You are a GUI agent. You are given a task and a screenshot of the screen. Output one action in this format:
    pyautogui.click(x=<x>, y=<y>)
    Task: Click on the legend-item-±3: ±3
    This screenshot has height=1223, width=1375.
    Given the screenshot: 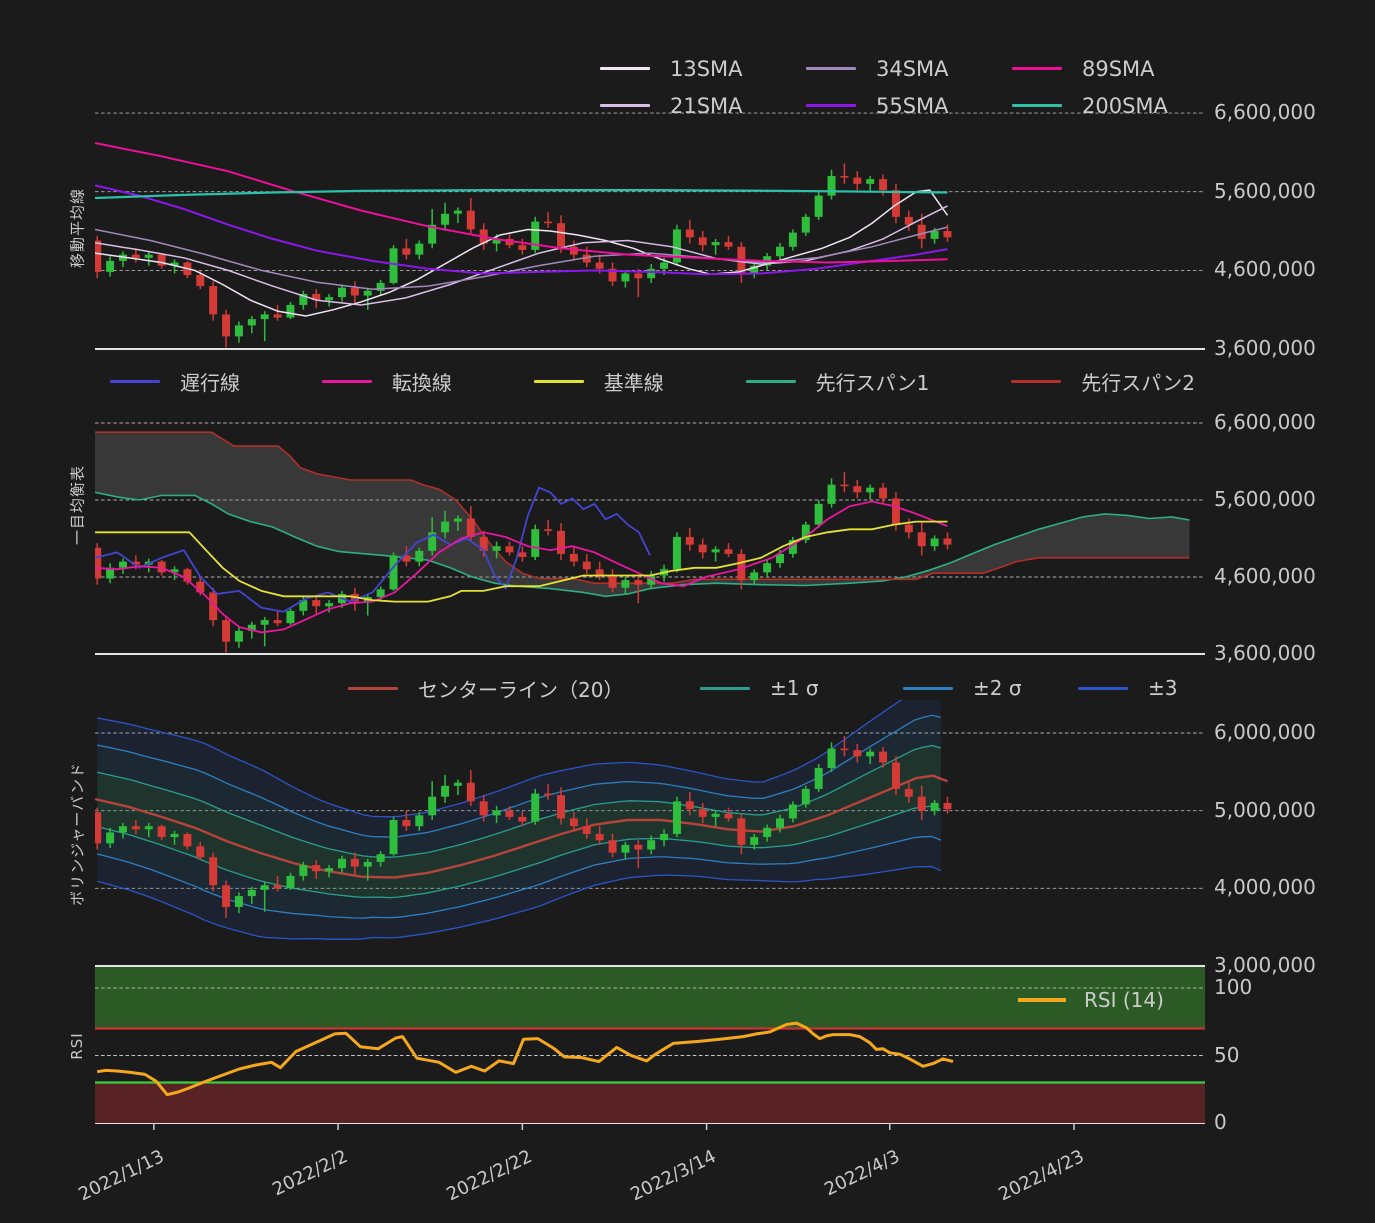 What is the action you would take?
    pyautogui.click(x=1127, y=688)
    